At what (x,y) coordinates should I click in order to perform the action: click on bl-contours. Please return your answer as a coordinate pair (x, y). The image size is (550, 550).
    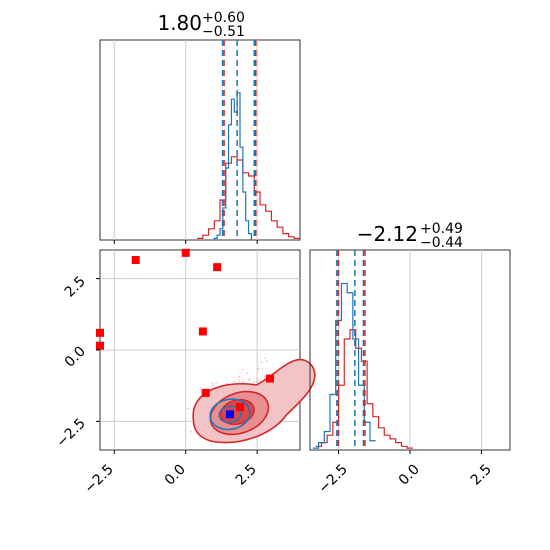
    Looking at the image, I should click on (254, 401).